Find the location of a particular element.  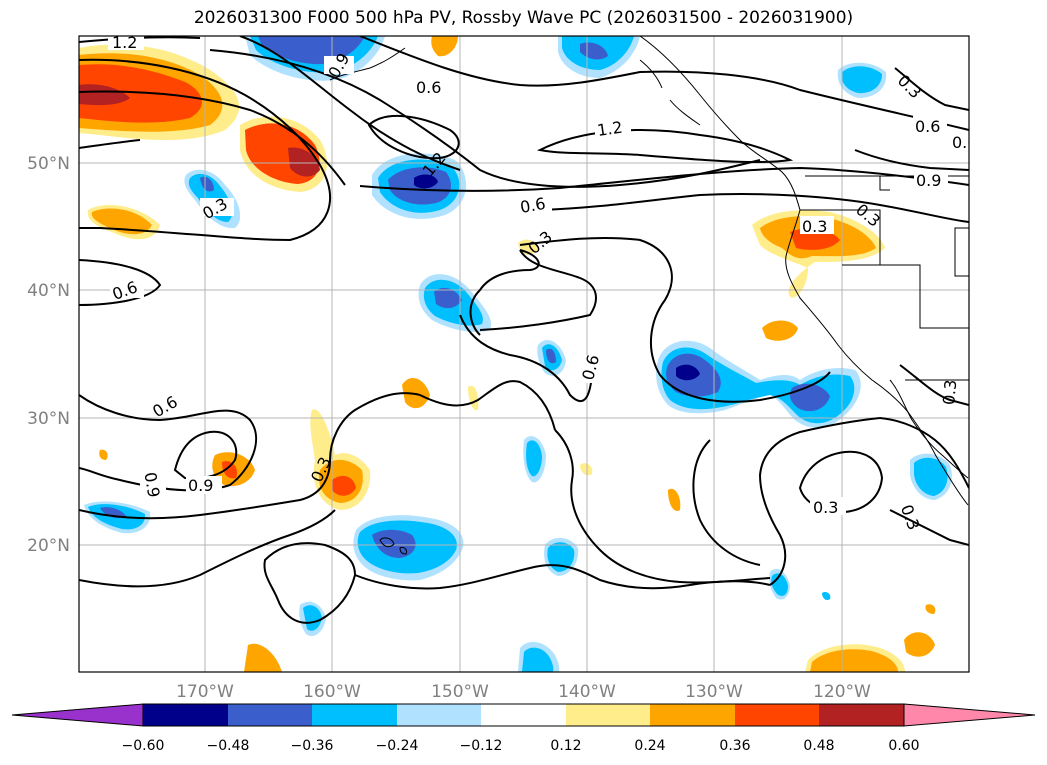

lat-label: 20°N is located at coordinates (48, 546).